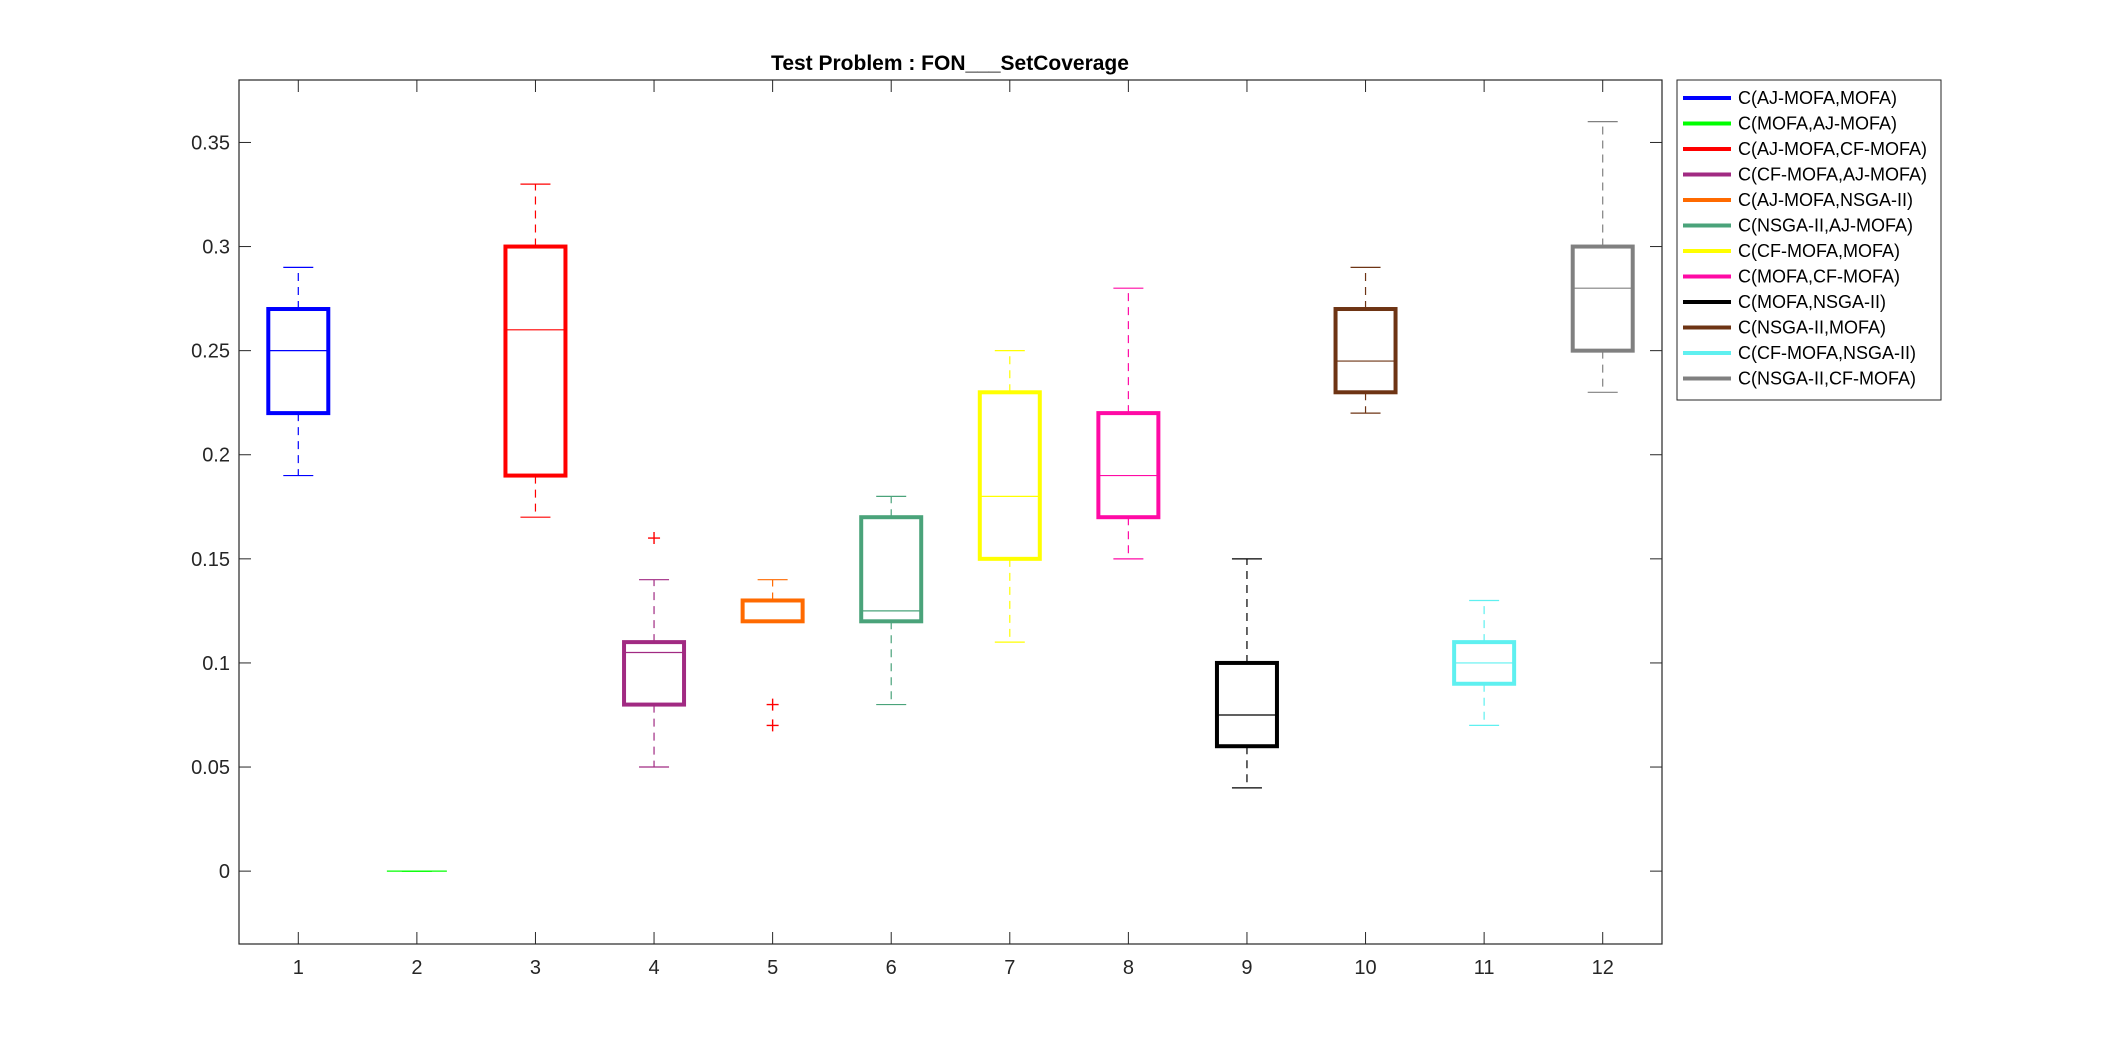 The width and height of the screenshot is (2109, 1055). What do you see at coordinates (1832, 175) in the screenshot?
I see `legend-label: C(CF-MOFA,AJ-MOFA)` at bounding box center [1832, 175].